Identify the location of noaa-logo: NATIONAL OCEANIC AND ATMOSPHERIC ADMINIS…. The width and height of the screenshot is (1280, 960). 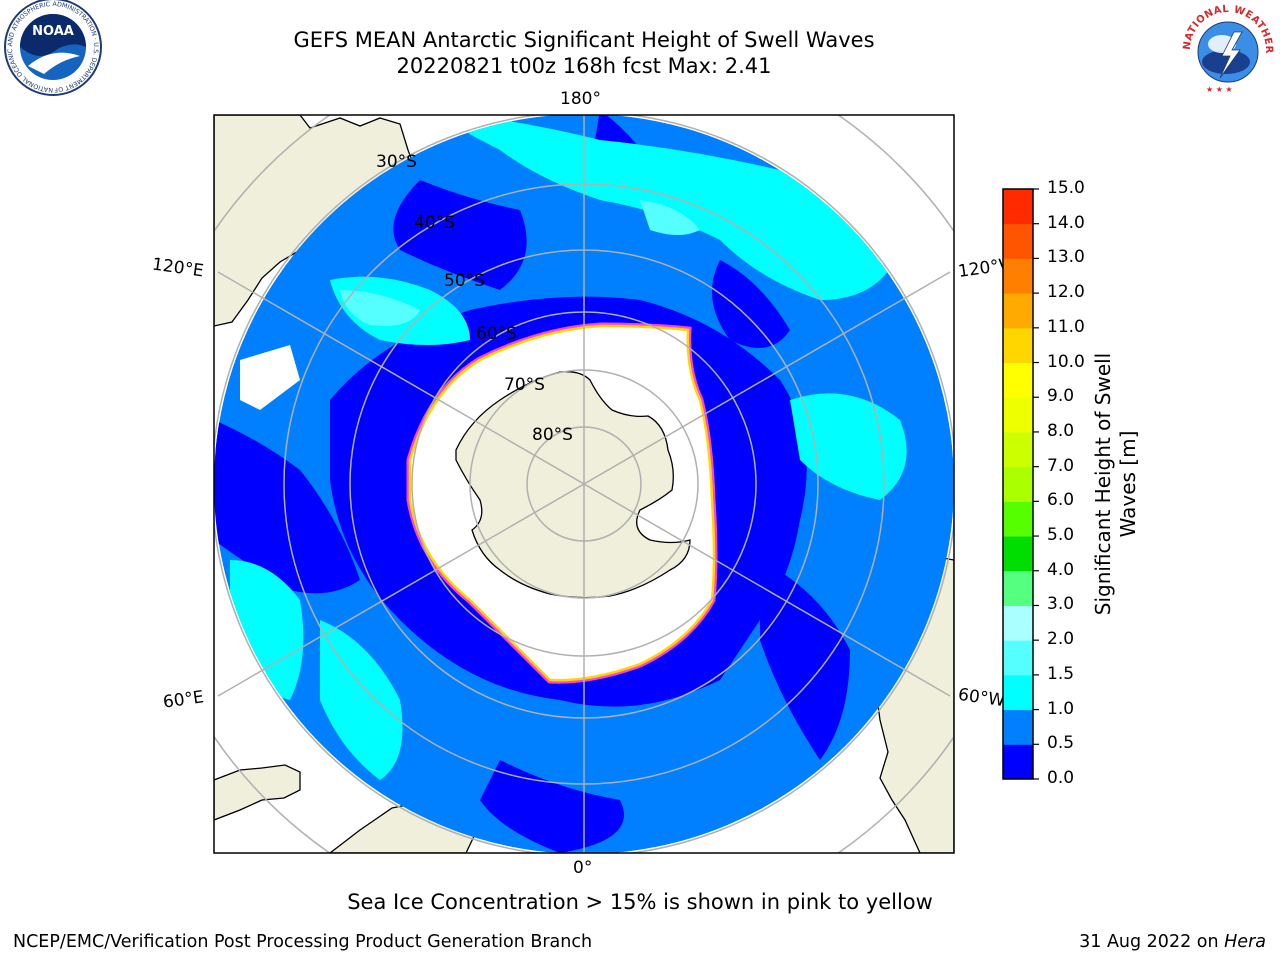
(51, 48).